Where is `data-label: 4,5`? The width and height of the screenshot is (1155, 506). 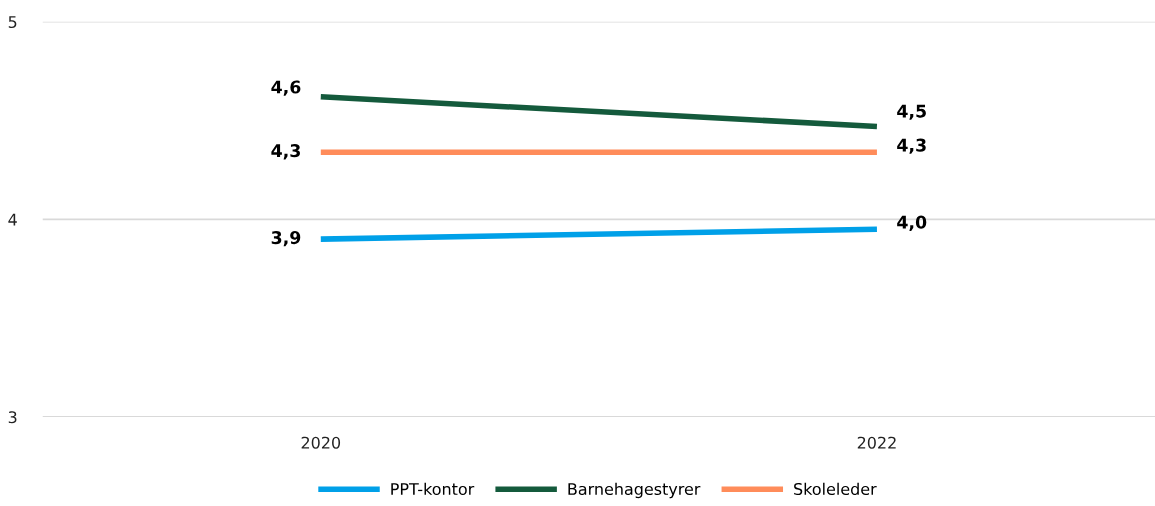
data-label: 4,5 is located at coordinates (911, 112).